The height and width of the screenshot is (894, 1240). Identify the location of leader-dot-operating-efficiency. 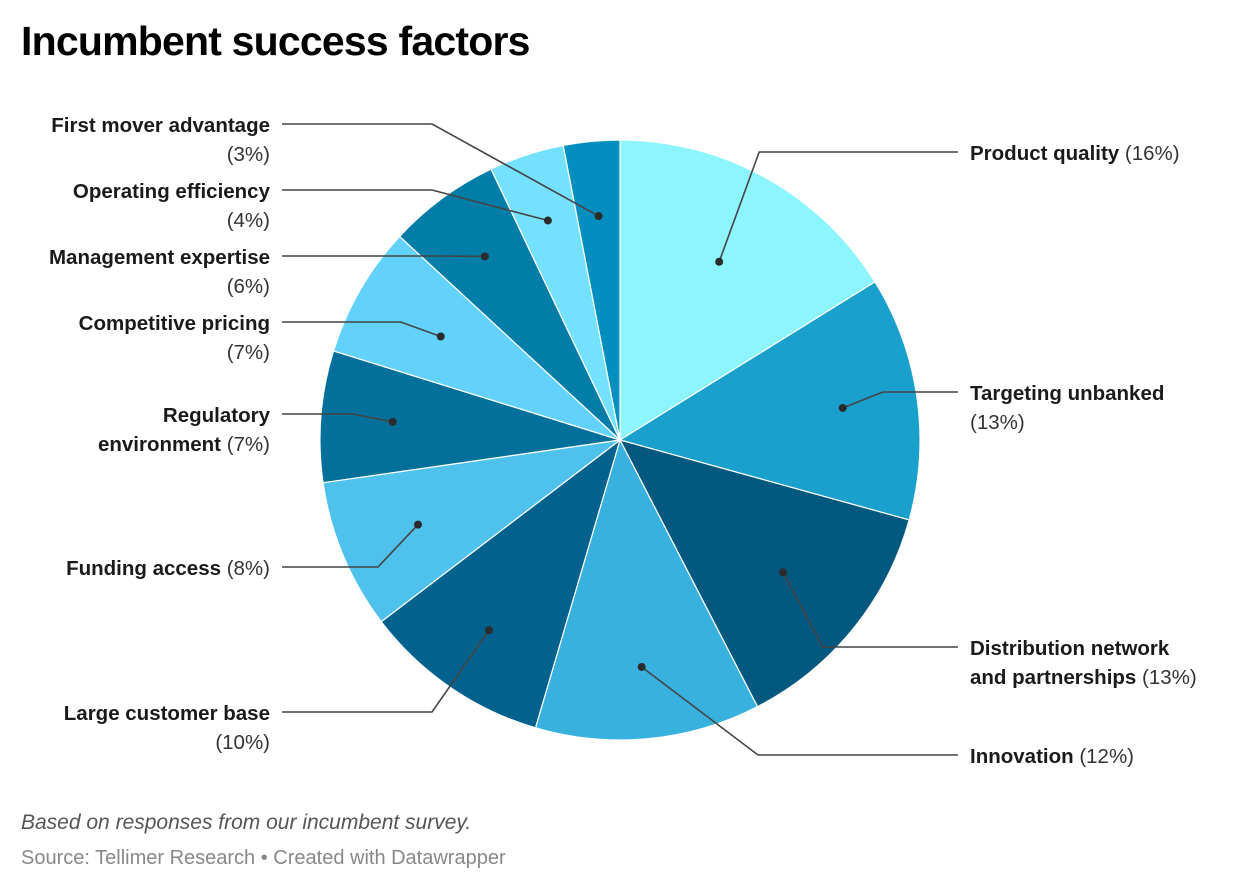
(547, 220).